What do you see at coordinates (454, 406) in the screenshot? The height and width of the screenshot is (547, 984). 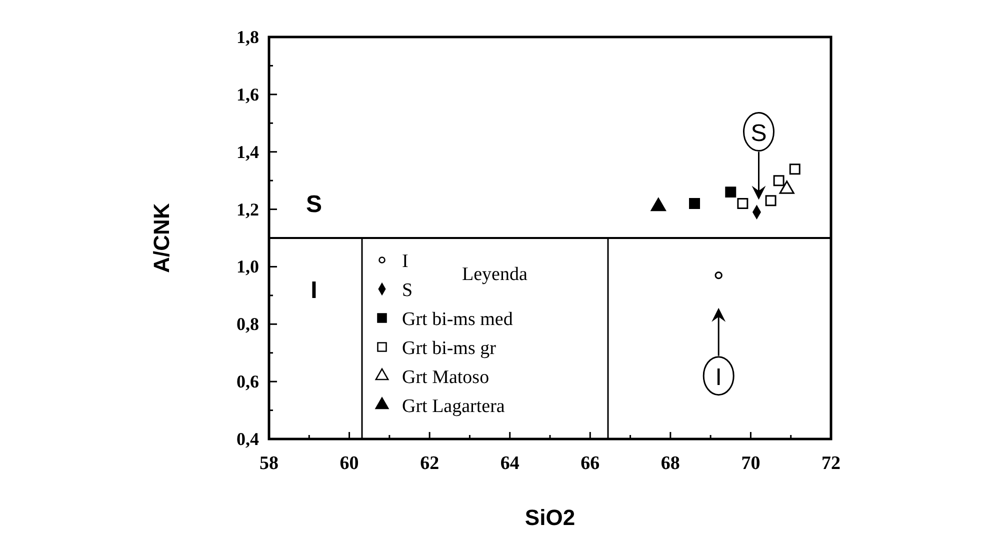 I see `legend-label: Grt Lagartera` at bounding box center [454, 406].